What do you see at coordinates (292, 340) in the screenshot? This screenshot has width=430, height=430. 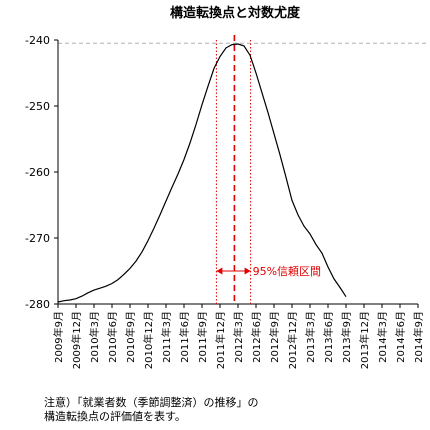 I see `x-tick-label: 2012年12月` at bounding box center [292, 340].